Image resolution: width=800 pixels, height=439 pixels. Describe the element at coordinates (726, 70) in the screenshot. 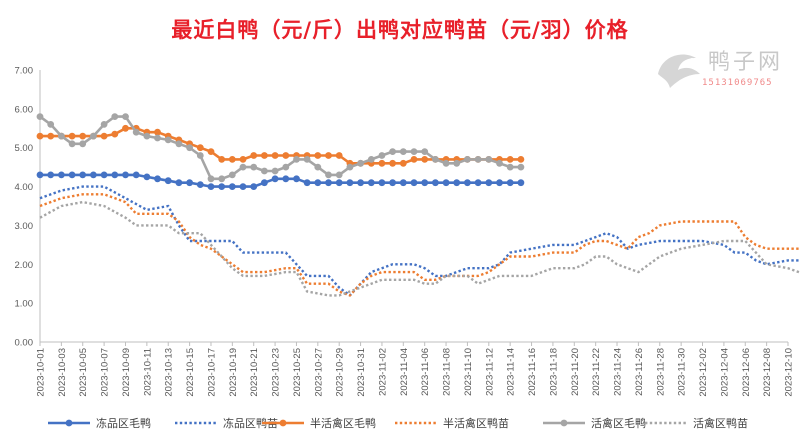

I see `watermark-logo: 鸭子网 15131069765` at that location.